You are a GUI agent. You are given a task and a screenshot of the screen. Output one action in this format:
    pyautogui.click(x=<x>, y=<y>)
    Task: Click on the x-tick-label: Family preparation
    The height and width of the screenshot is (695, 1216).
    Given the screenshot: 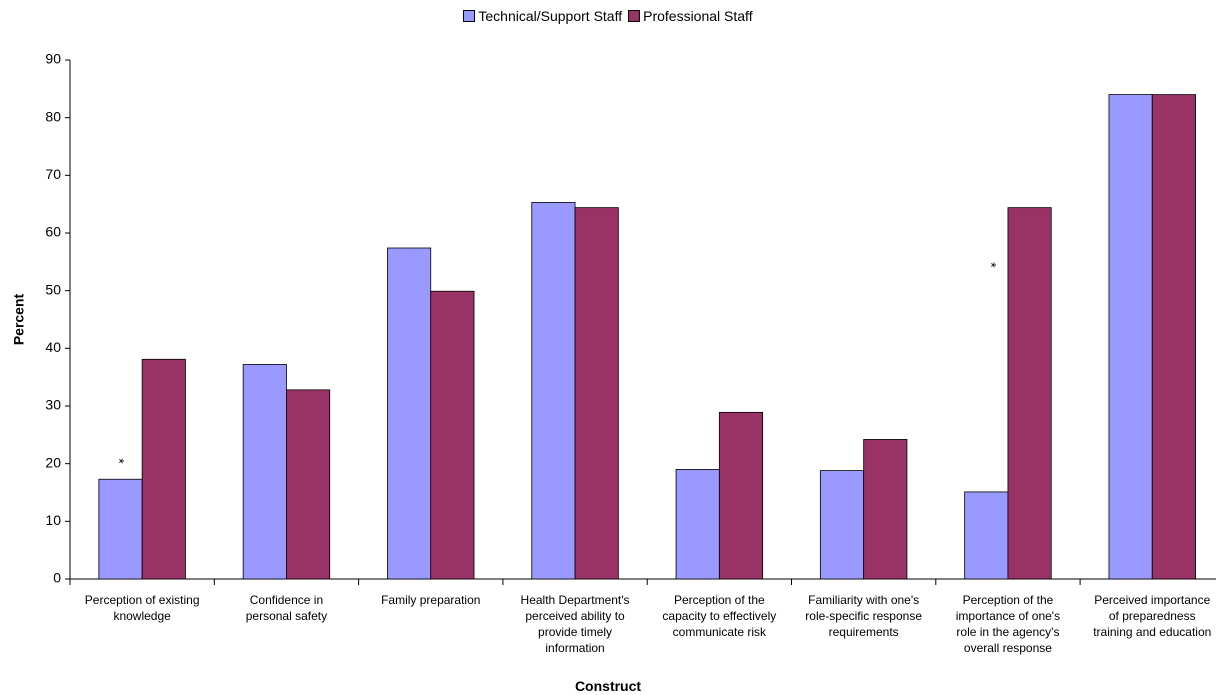 What is the action you would take?
    pyautogui.click(x=431, y=600)
    